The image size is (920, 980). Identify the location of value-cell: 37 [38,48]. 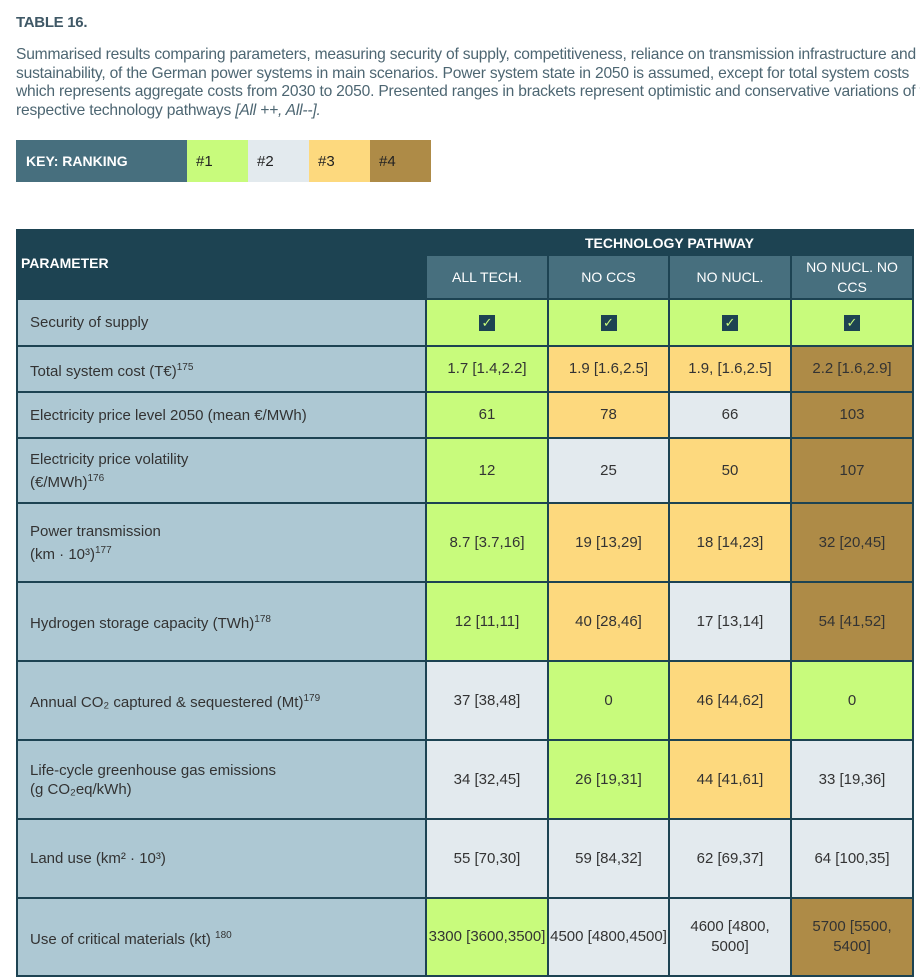
(487, 700).